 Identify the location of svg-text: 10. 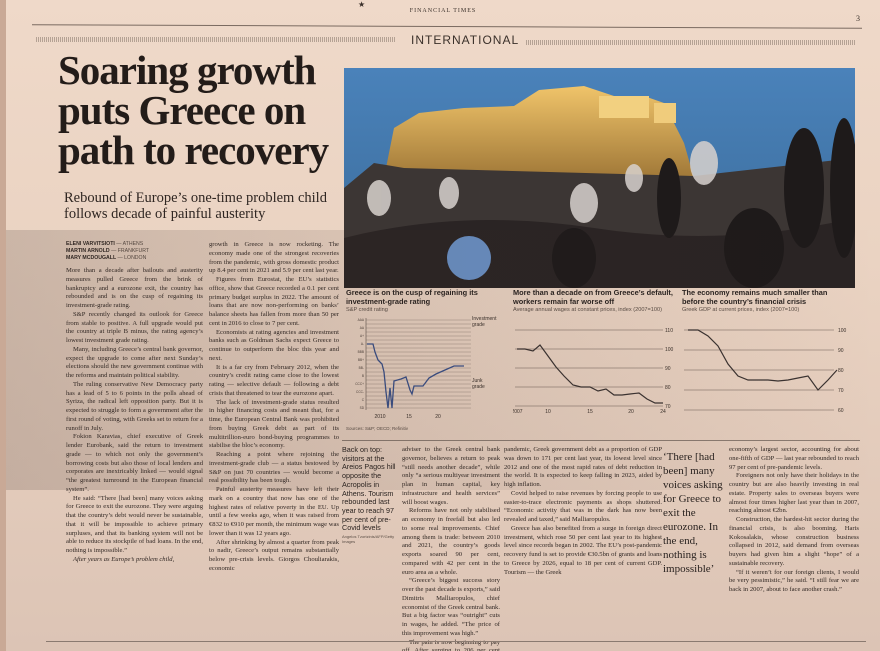
(548, 411).